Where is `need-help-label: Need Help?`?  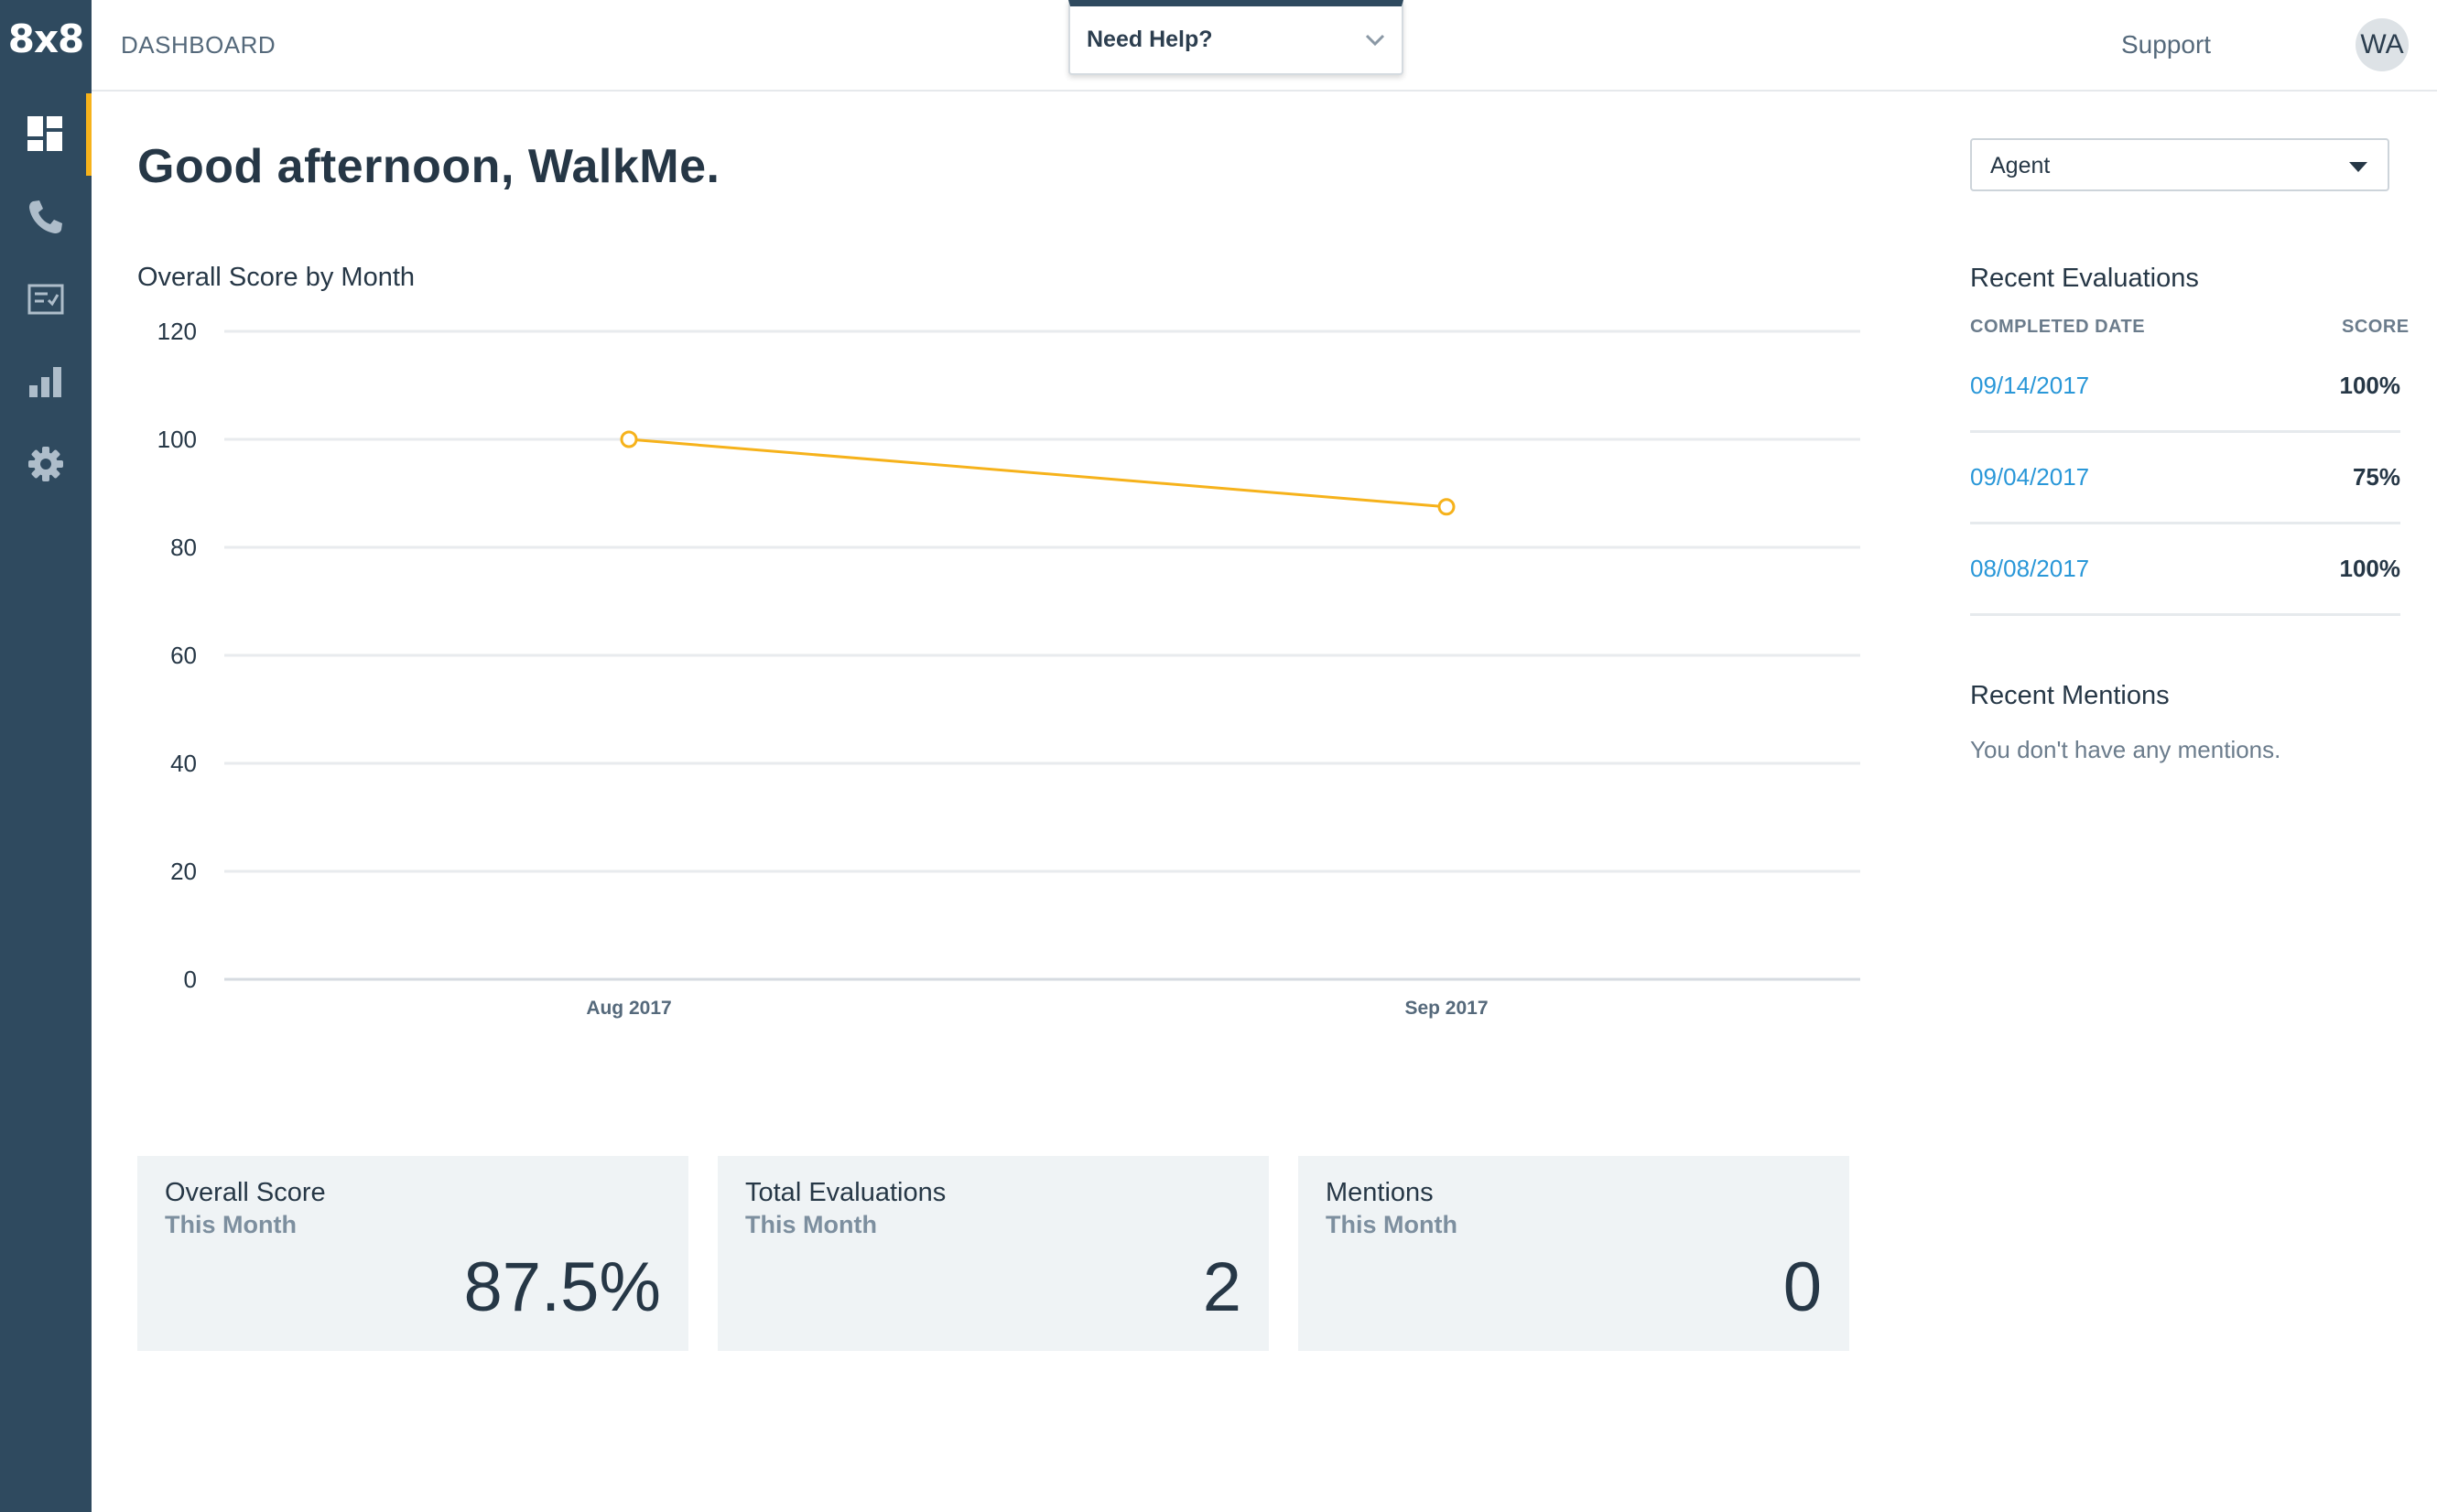 need-help-label: Need Help? is located at coordinates (1150, 39).